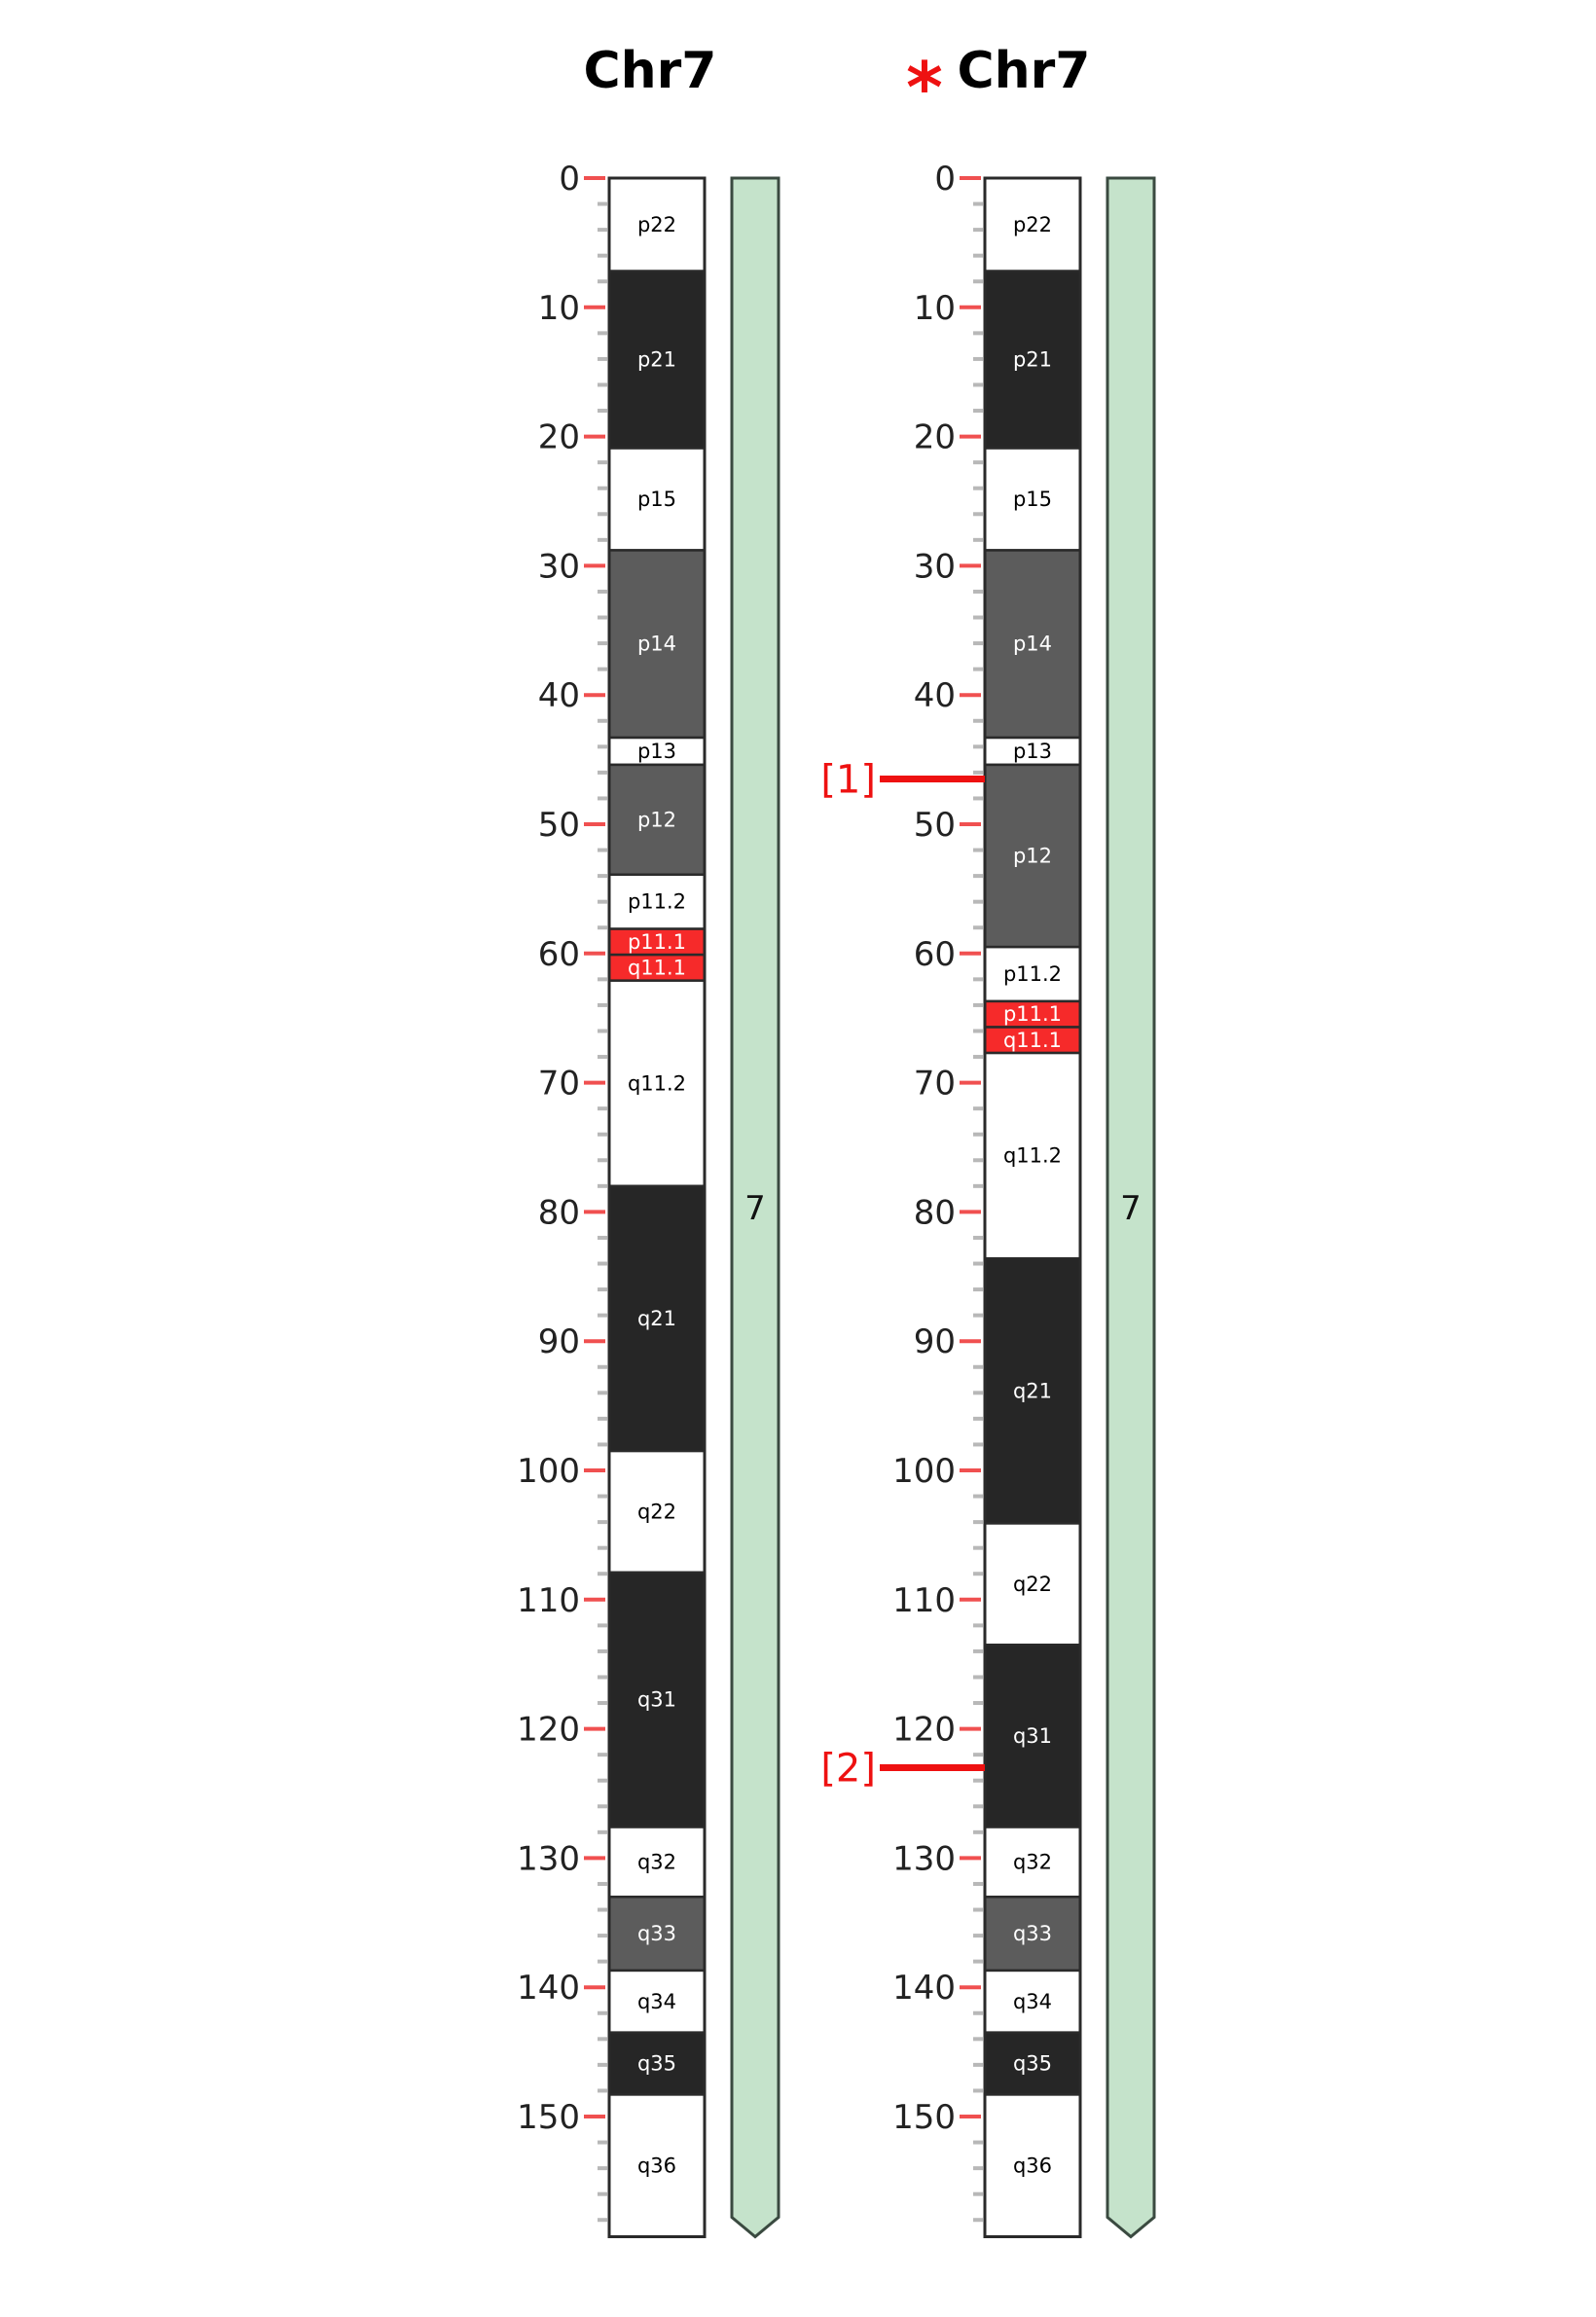  I want to click on band-q21, so click(657, 1319).